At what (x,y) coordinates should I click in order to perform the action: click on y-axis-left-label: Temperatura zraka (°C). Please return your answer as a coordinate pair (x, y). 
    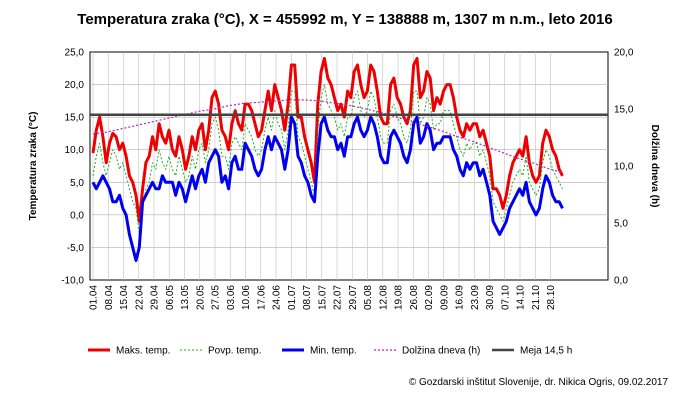
    Looking at the image, I should click on (33, 166).